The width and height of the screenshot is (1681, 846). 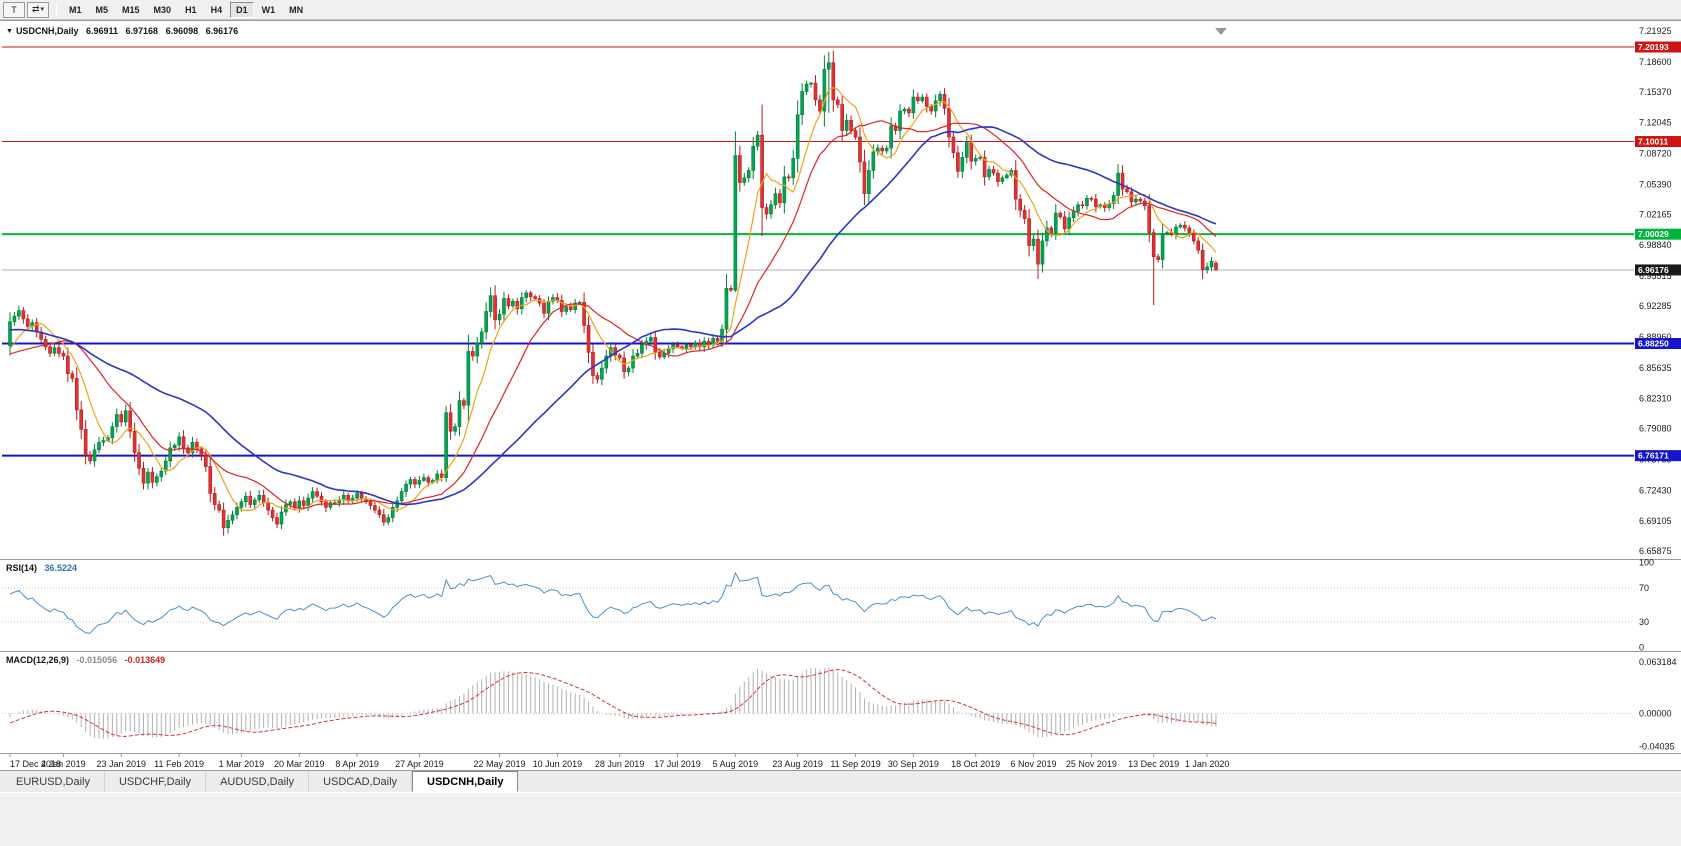 I want to click on svg-text: 22 May 2019, so click(x=499, y=764).